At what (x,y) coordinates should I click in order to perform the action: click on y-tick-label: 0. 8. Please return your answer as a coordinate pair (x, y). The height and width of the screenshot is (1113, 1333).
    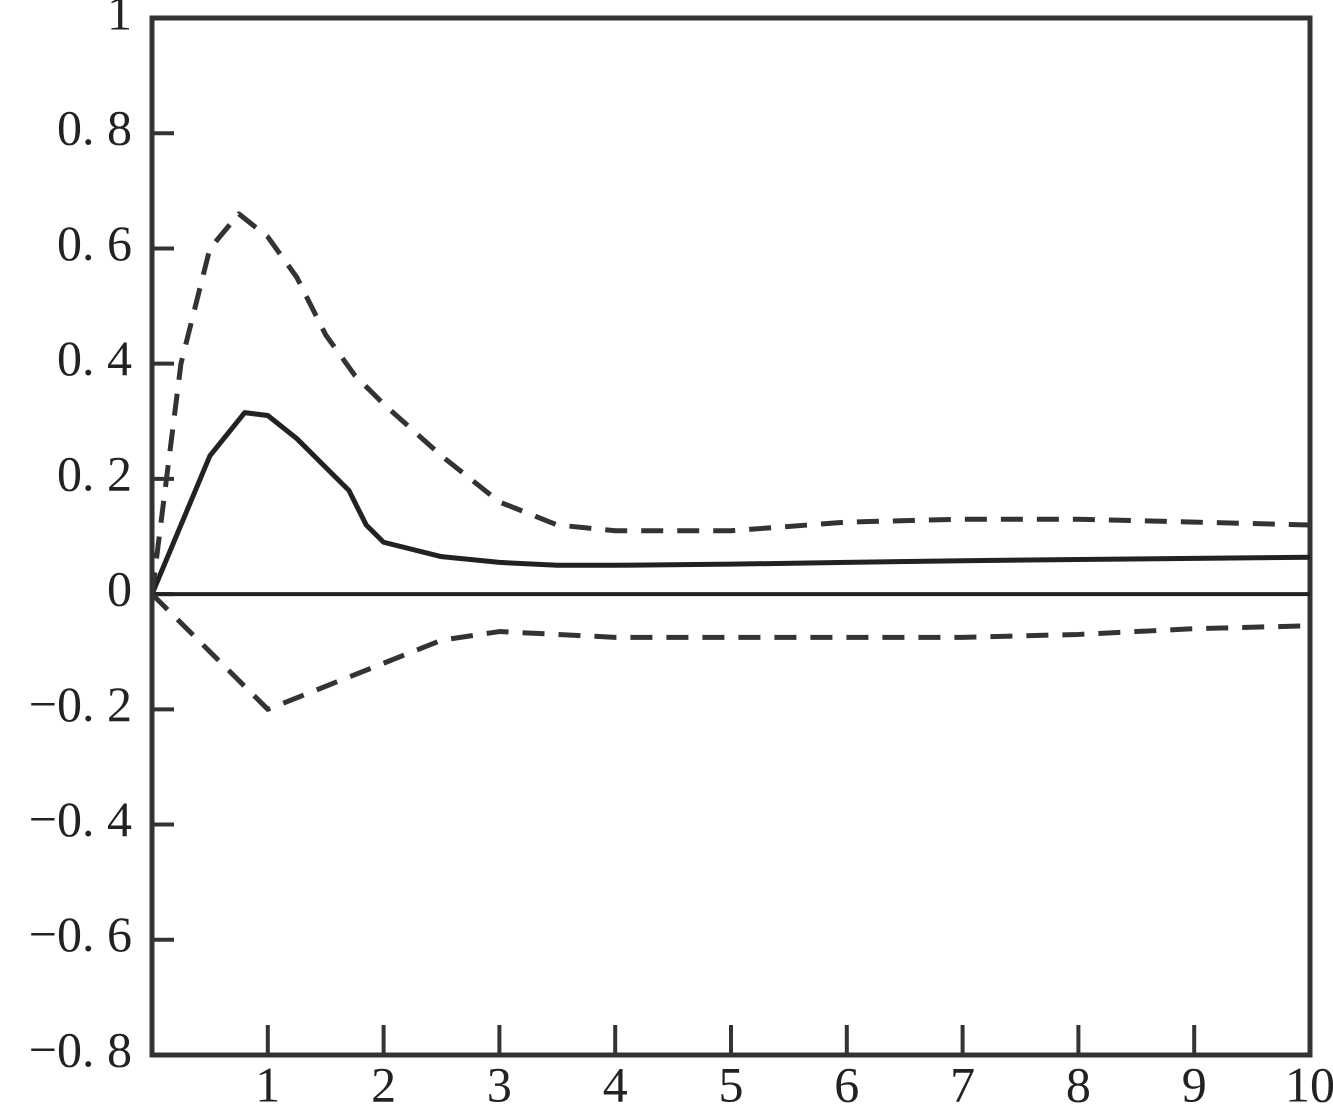
    Looking at the image, I should click on (94, 128).